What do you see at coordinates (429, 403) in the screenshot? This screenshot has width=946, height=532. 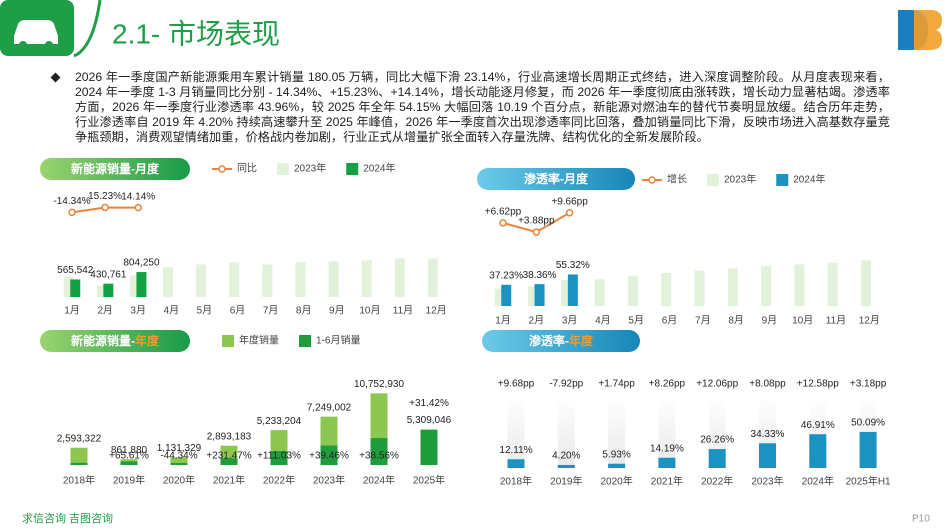 I see `growth-label: +31.42%` at bounding box center [429, 403].